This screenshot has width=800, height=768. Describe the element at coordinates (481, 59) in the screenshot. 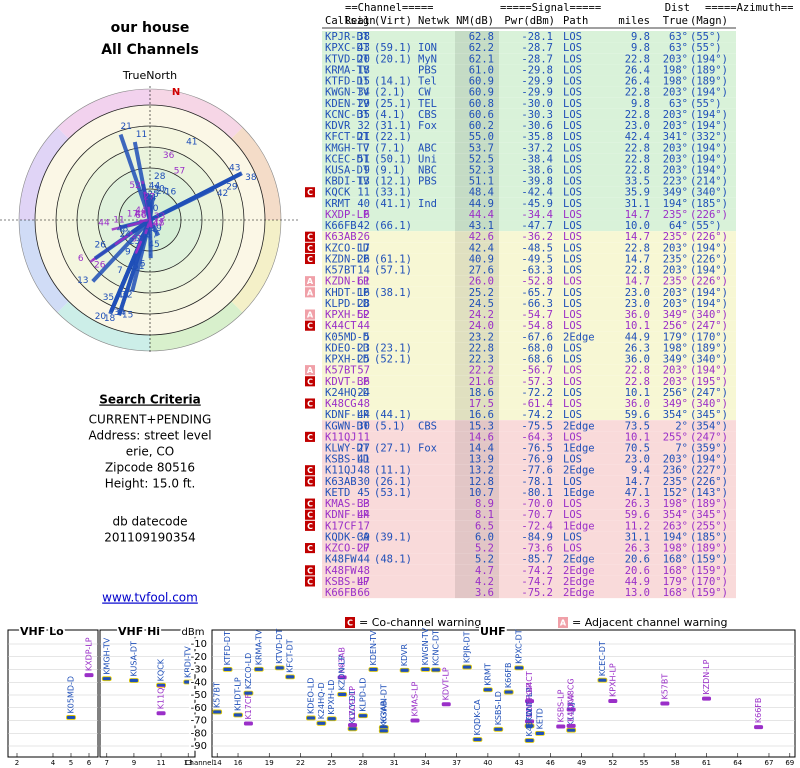

I see `cell-nm: 62.1` at that location.